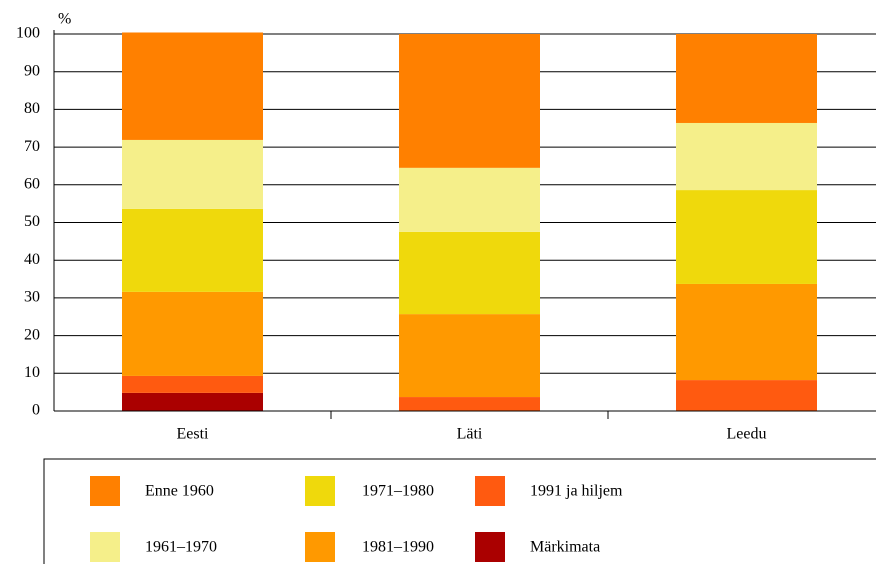 The image size is (876, 564). Describe the element at coordinates (32, 183) in the screenshot. I see `y-tick-label: 60` at that location.